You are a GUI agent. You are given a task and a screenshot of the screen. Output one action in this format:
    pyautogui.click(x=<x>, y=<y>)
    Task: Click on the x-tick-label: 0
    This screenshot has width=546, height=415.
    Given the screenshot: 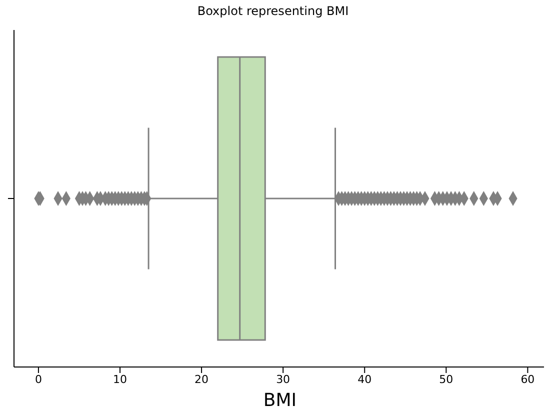 What is the action you would take?
    pyautogui.click(x=38, y=379)
    